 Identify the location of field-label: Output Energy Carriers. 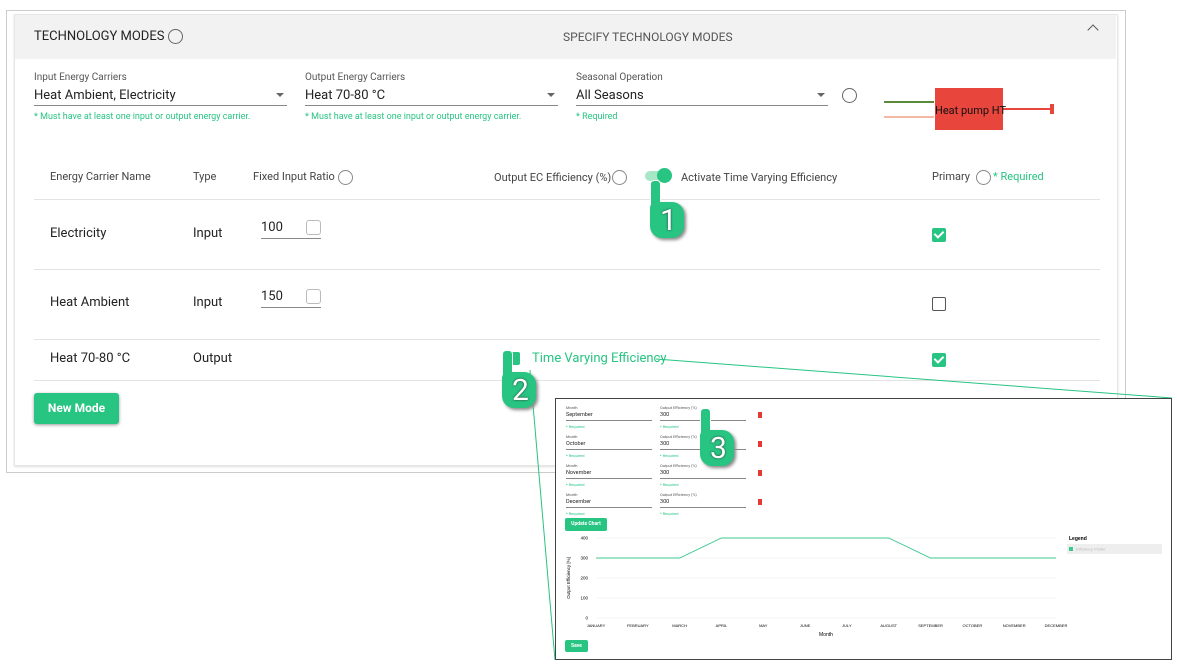
(355, 77).